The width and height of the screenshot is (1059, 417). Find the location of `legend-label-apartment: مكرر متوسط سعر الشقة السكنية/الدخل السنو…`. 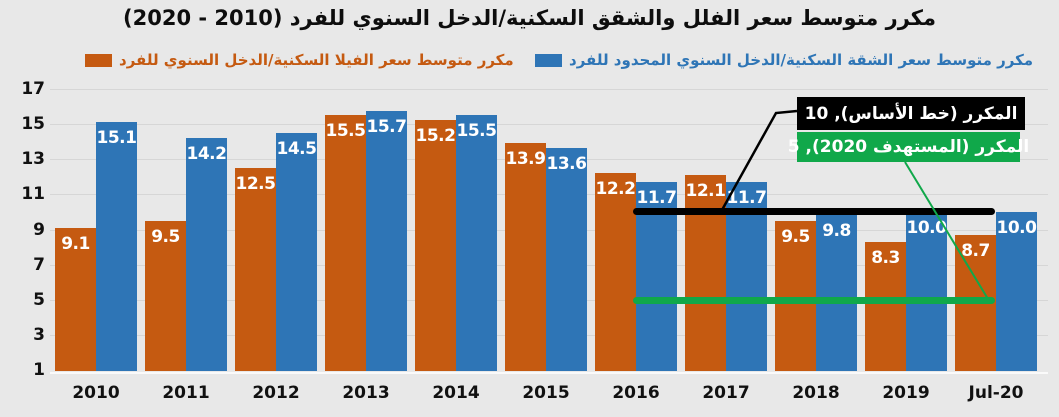

legend-label-apartment: مكرر متوسط سعر الشقة السكنية/الدخل السنو… is located at coordinates (801, 60).